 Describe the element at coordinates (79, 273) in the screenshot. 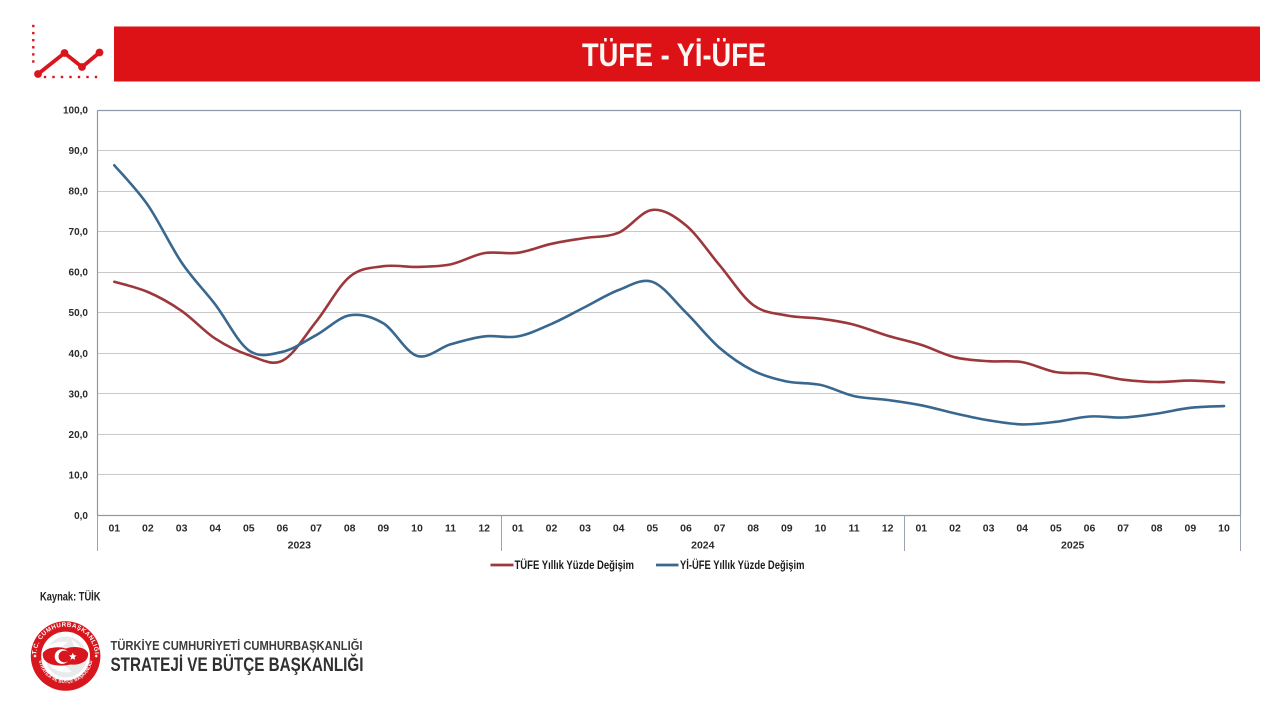

I see `svg-text: 60,0` at that location.